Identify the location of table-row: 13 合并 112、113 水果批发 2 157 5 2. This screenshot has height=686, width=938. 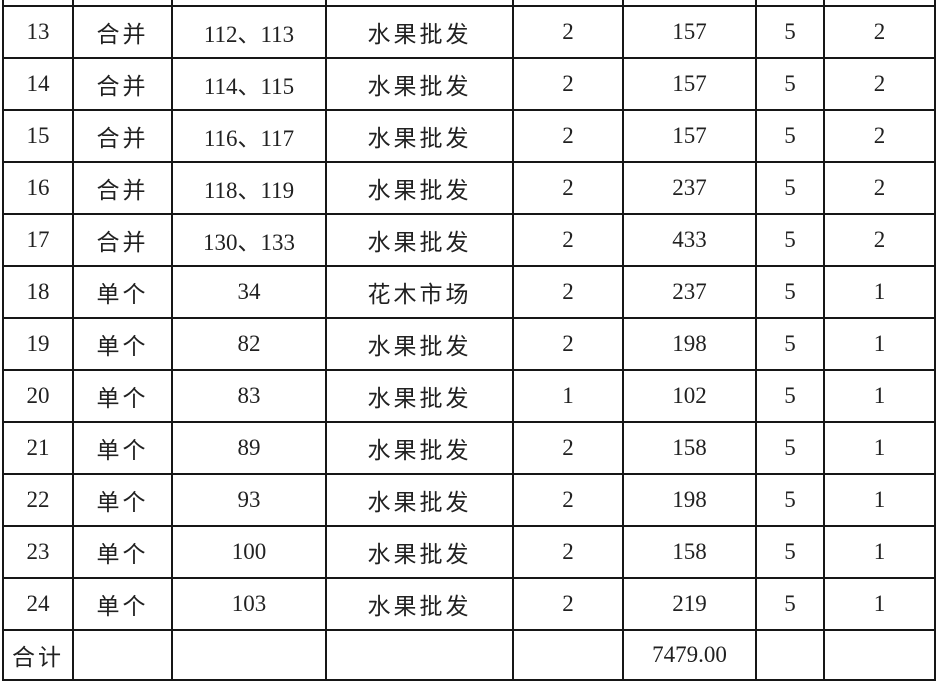
(469, 32).